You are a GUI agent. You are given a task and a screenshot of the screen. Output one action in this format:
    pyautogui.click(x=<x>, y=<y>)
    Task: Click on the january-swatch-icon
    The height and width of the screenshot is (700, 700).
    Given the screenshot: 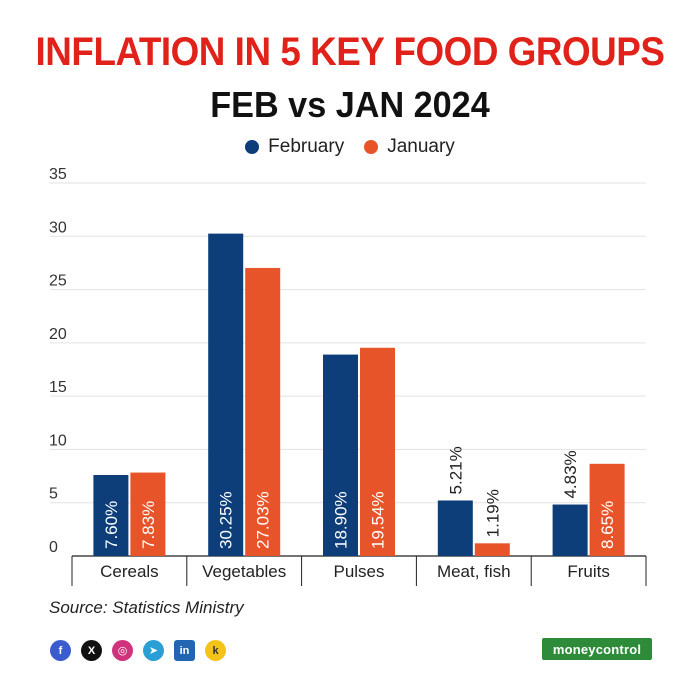 What is the action you would take?
    pyautogui.click(x=371, y=147)
    